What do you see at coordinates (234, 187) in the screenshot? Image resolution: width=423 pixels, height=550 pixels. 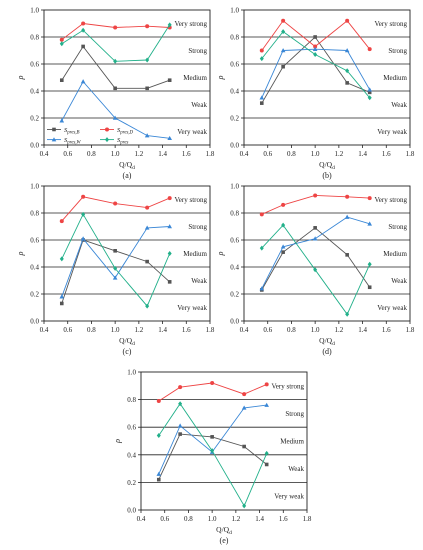 I see `y-tick-label: 1.0` at bounding box center [234, 187].